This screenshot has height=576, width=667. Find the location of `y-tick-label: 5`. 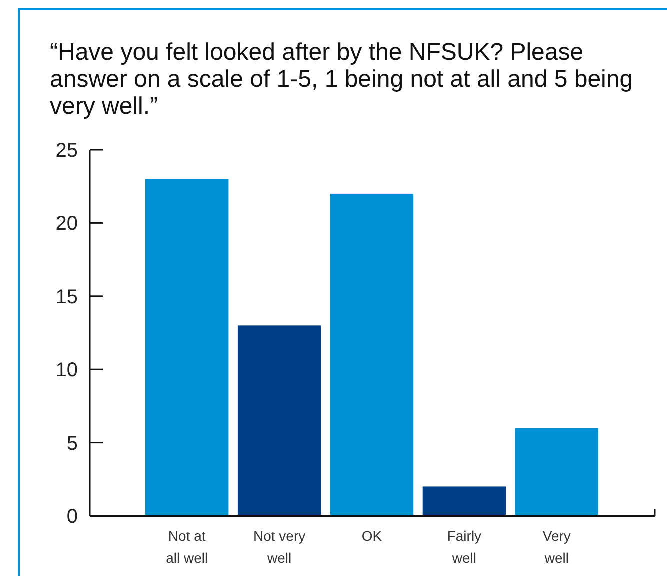

y-tick-label: 5 is located at coordinates (72, 443).